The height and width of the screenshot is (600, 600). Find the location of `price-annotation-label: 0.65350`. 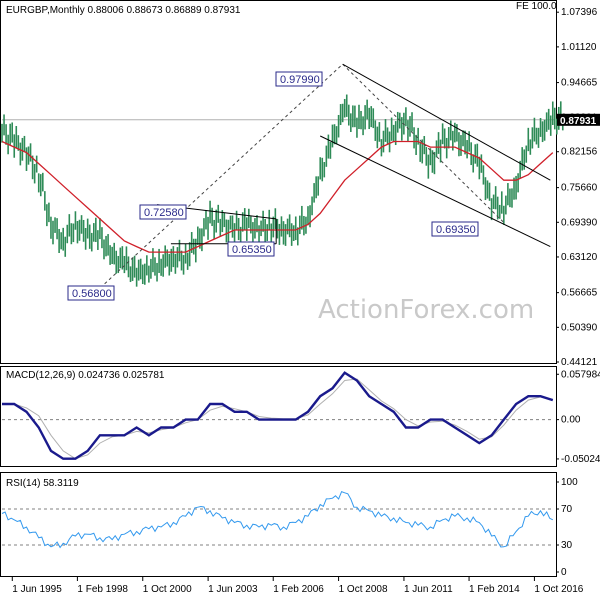

price-annotation-label: 0.65350 is located at coordinates (252, 250).